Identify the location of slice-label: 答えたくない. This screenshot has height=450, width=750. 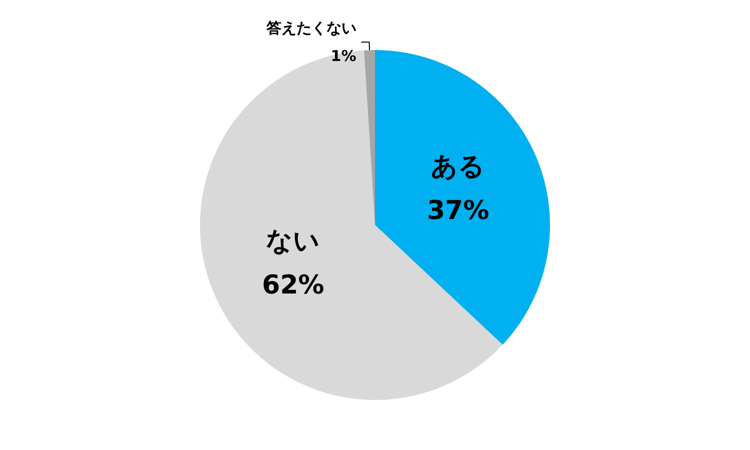
(310, 28).